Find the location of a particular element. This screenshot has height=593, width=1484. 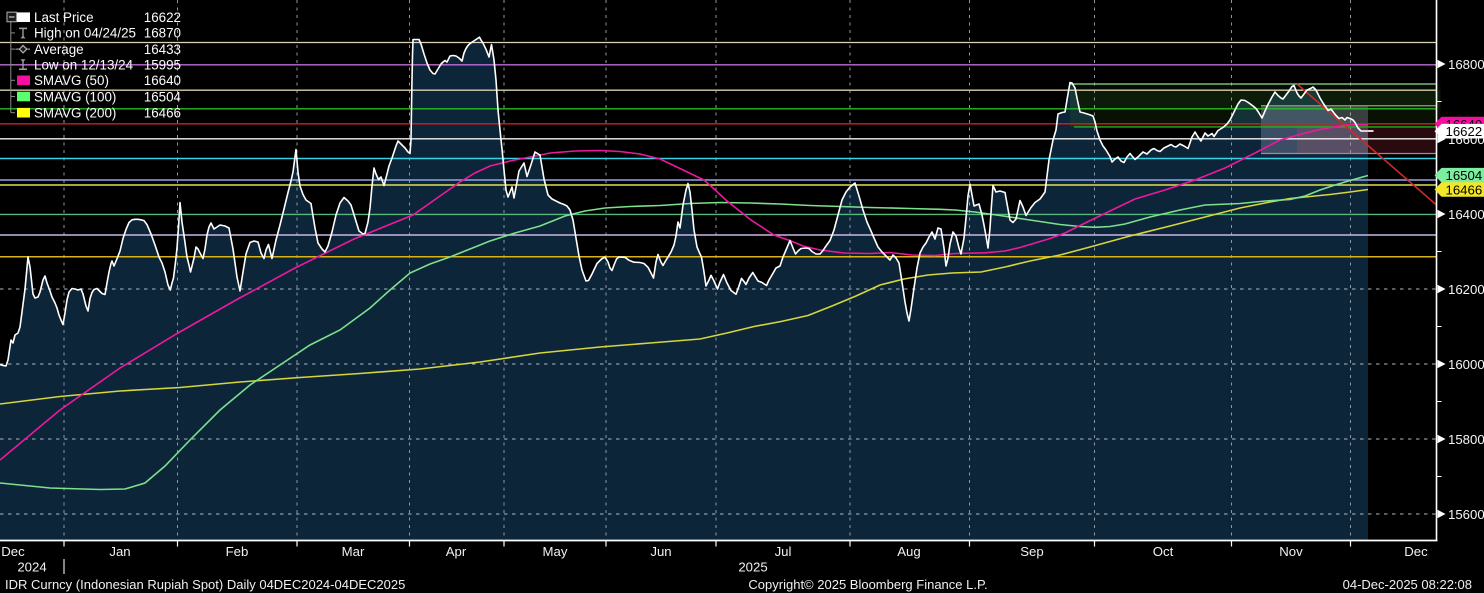

svg-text: 16640 is located at coordinates (162, 80).